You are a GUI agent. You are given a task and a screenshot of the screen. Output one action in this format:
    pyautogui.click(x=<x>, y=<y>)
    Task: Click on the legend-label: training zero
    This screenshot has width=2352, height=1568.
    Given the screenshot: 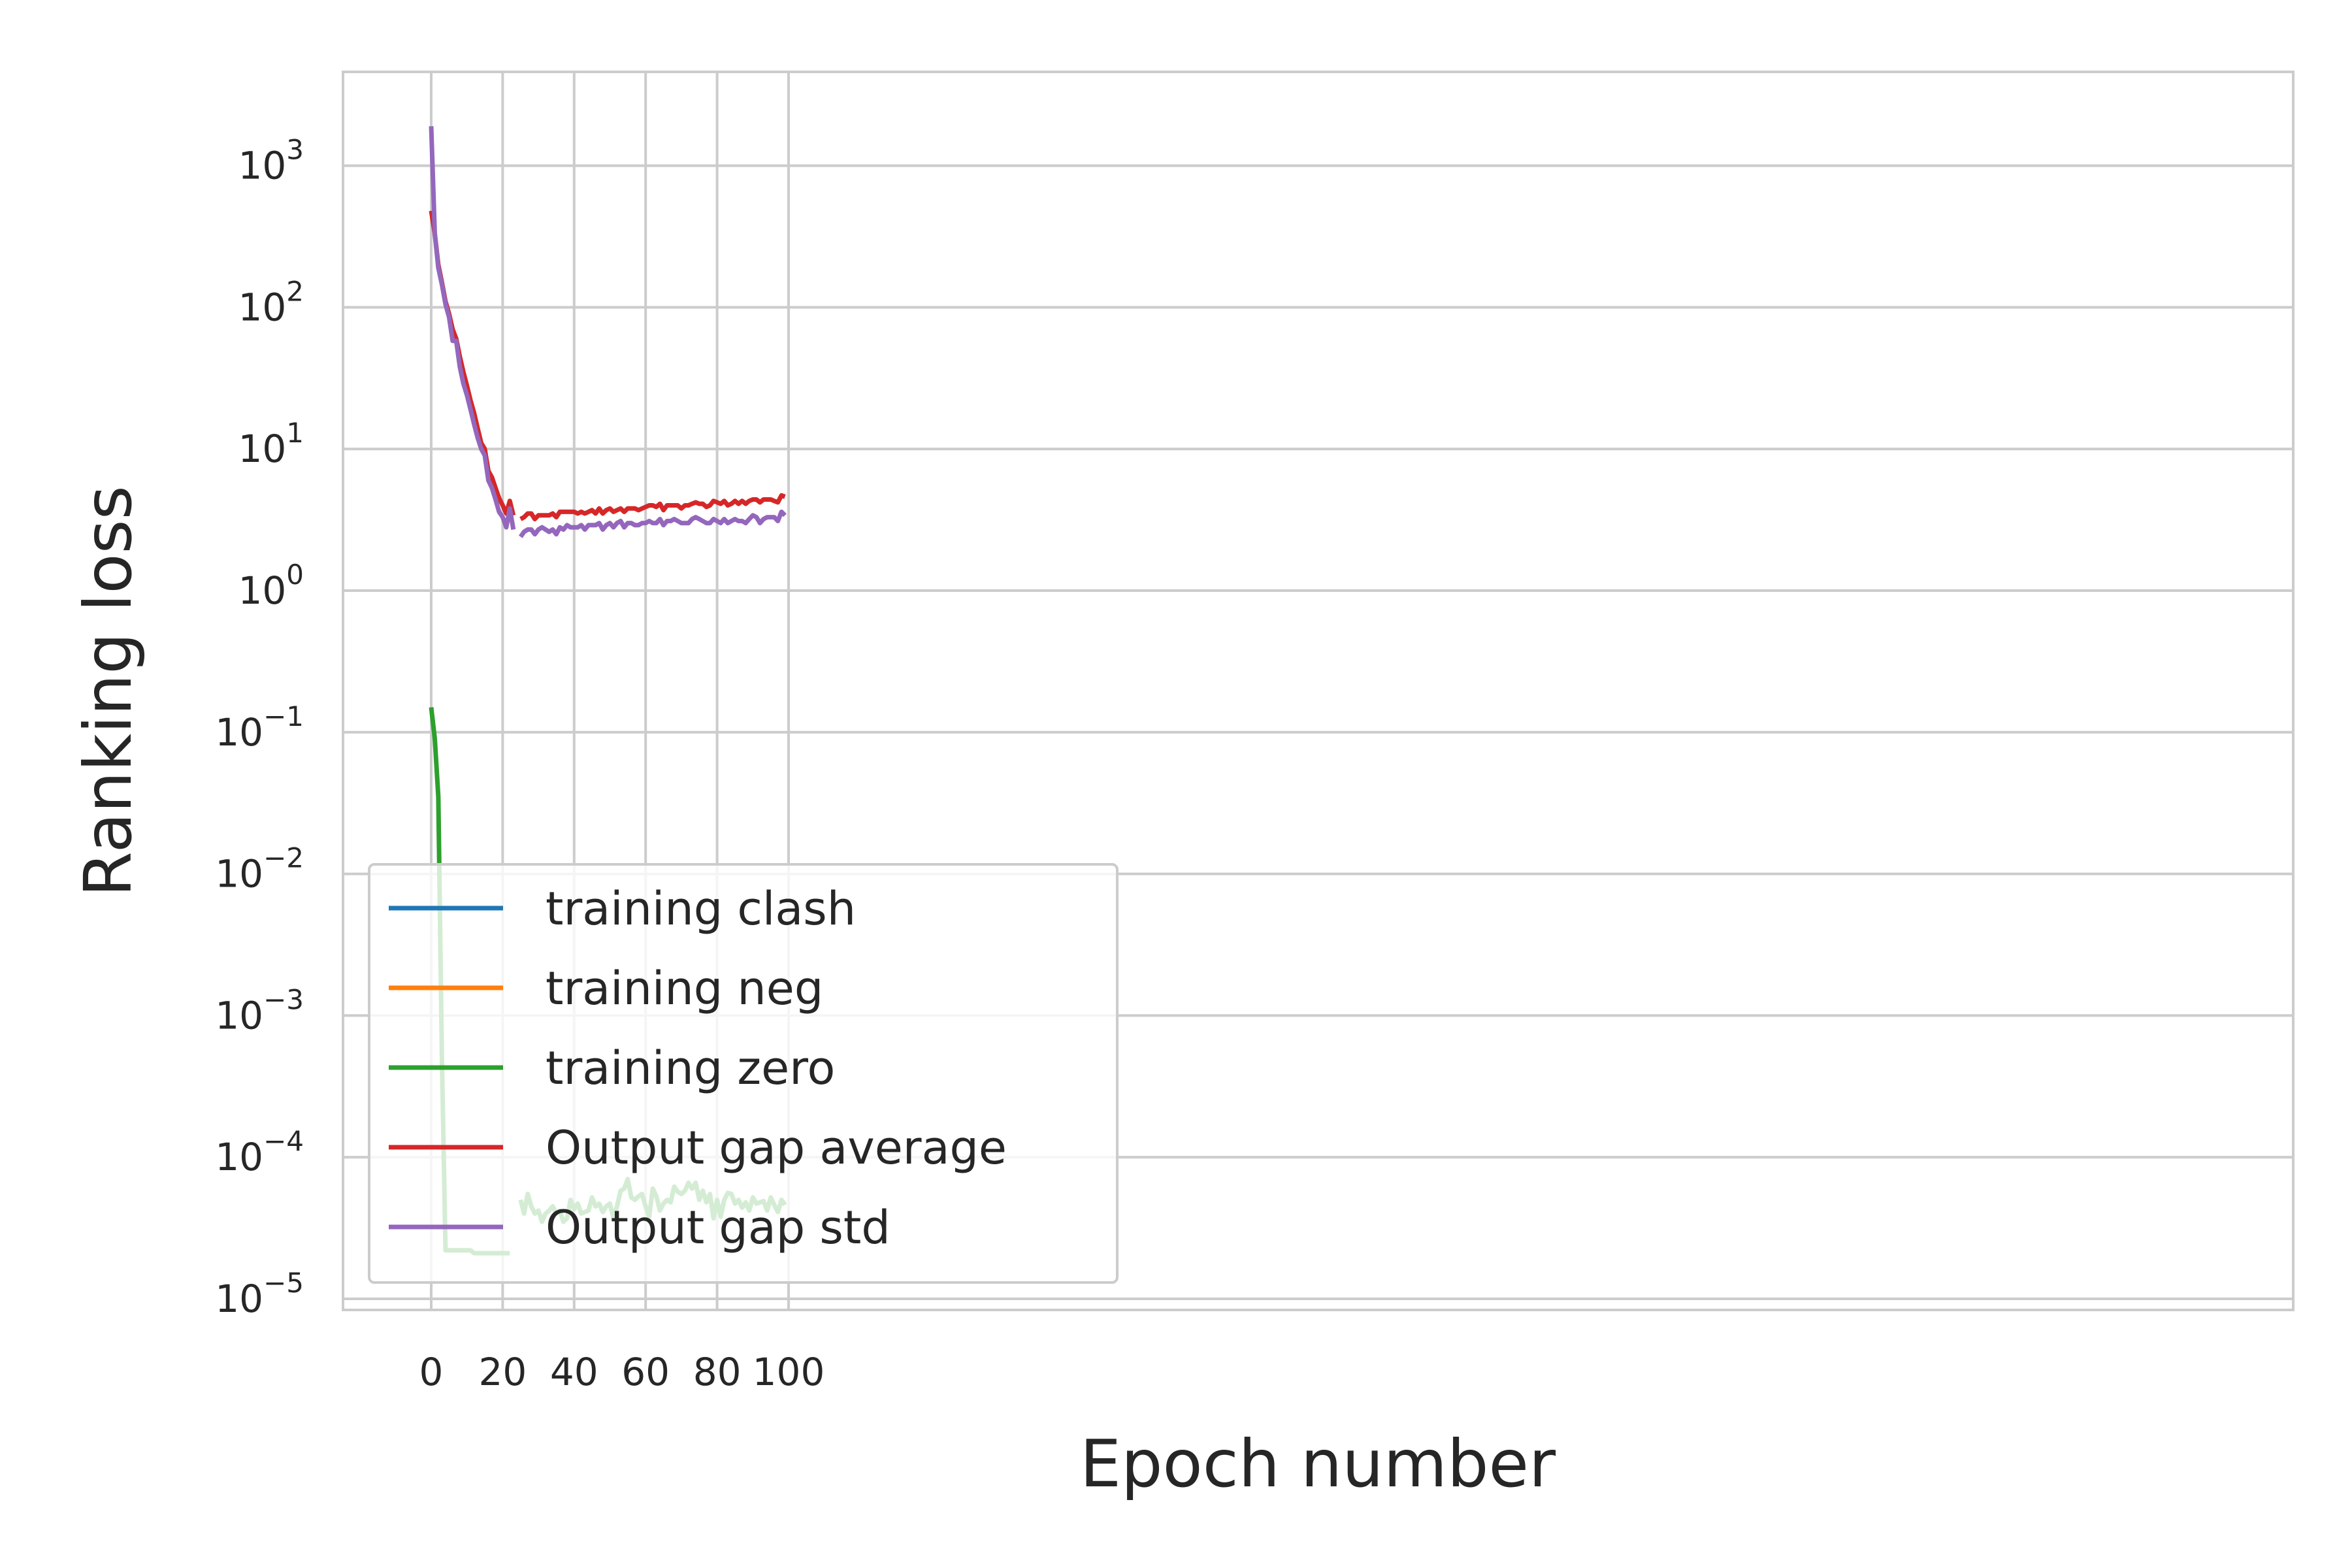 What is the action you would take?
    pyautogui.click(x=690, y=1068)
    